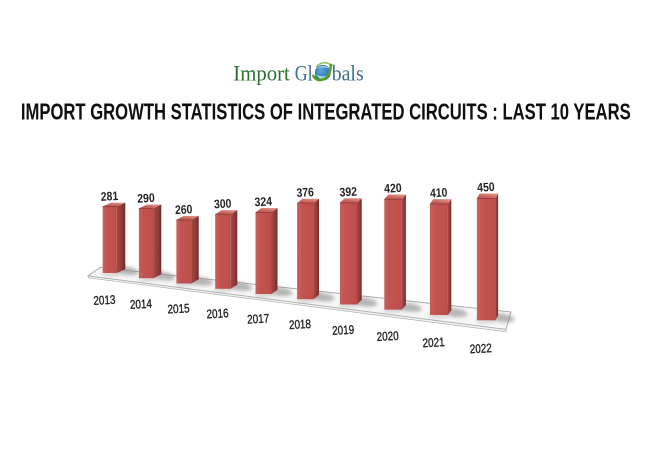 This screenshot has height=450, width=650. What do you see at coordinates (178, 308) in the screenshot?
I see `svg-text: 2015` at bounding box center [178, 308].